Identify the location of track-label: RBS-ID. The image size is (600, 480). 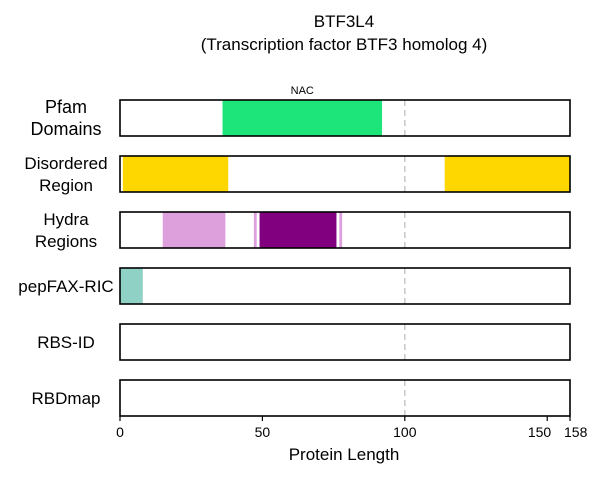
(66, 342).